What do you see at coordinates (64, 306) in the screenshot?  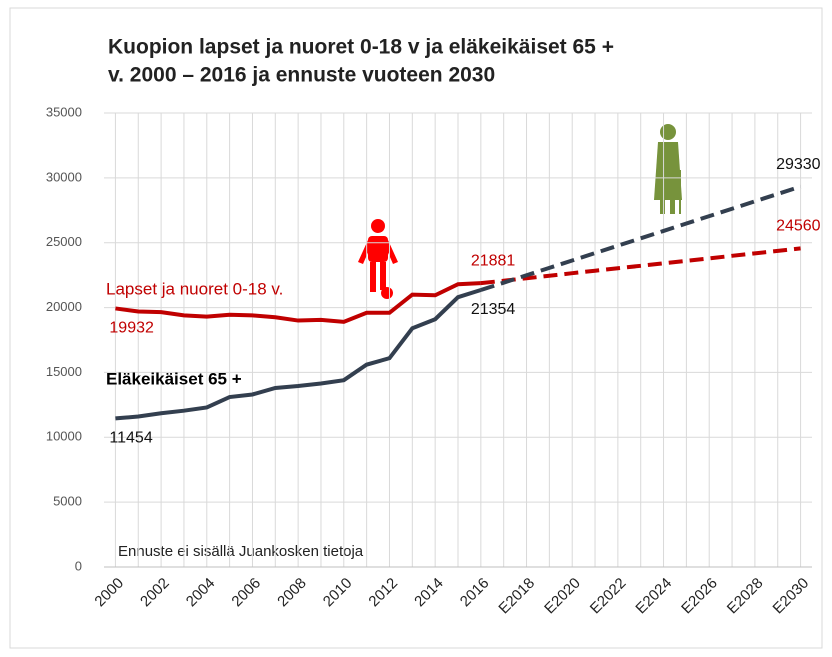 I see `y-tick-label: 20000` at bounding box center [64, 306].